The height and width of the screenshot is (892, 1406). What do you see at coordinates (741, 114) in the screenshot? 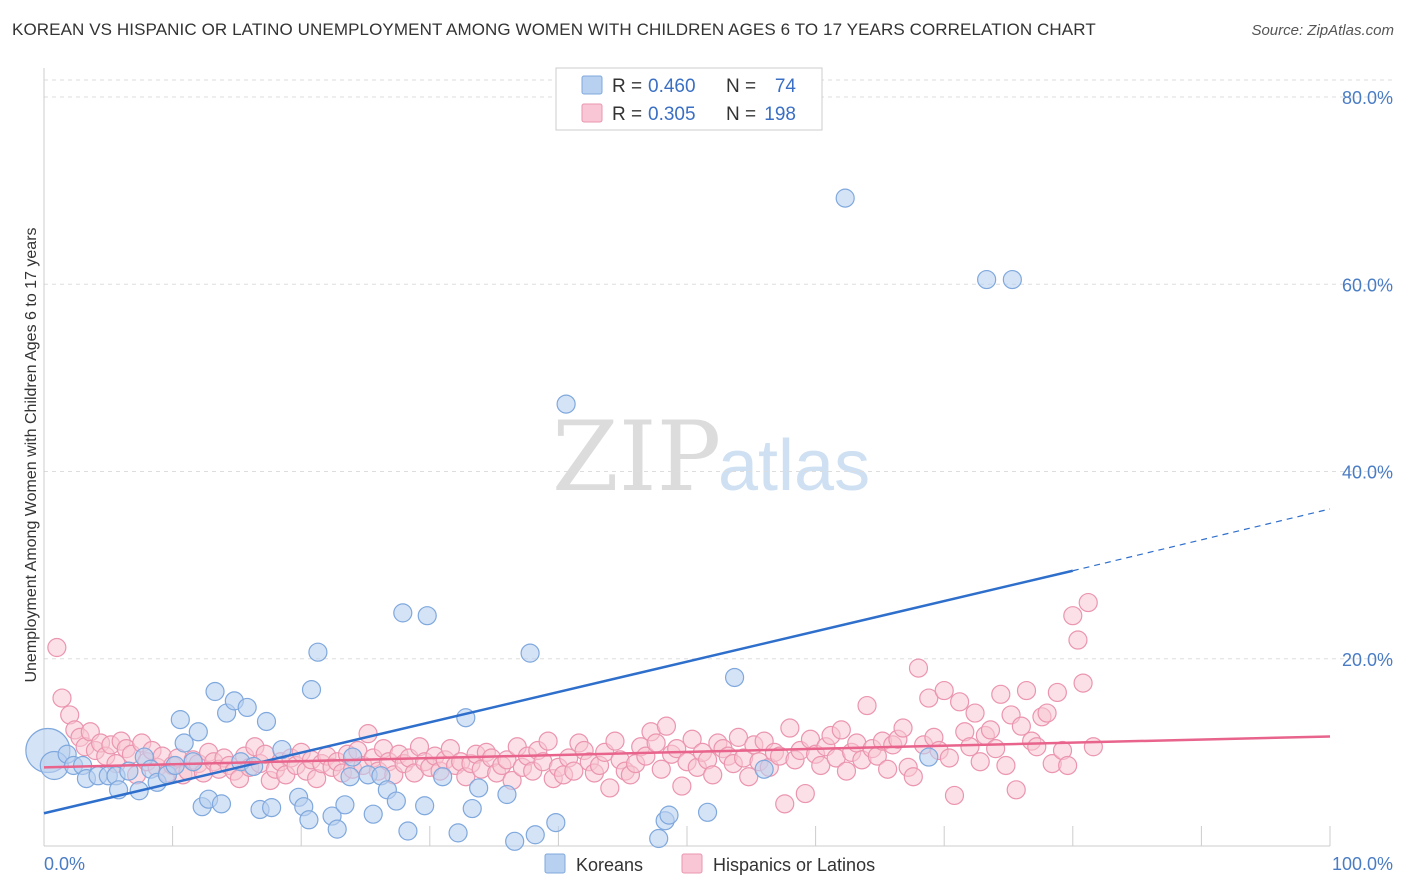
I see `legend-n-label-hispanics: N =` at bounding box center [741, 114].